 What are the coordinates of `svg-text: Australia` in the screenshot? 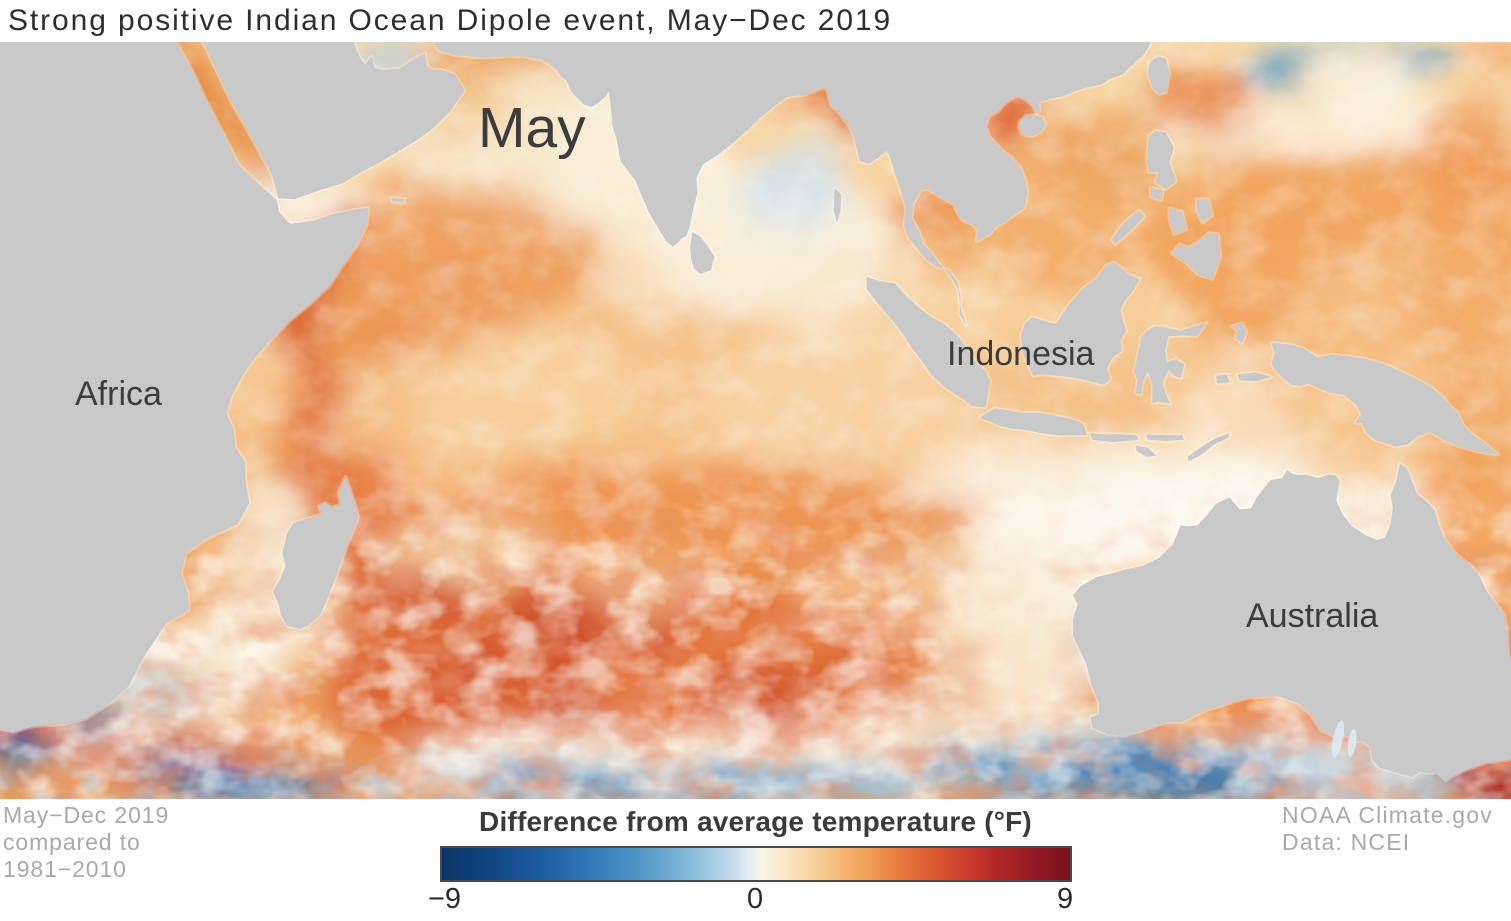 It's located at (1312, 616).